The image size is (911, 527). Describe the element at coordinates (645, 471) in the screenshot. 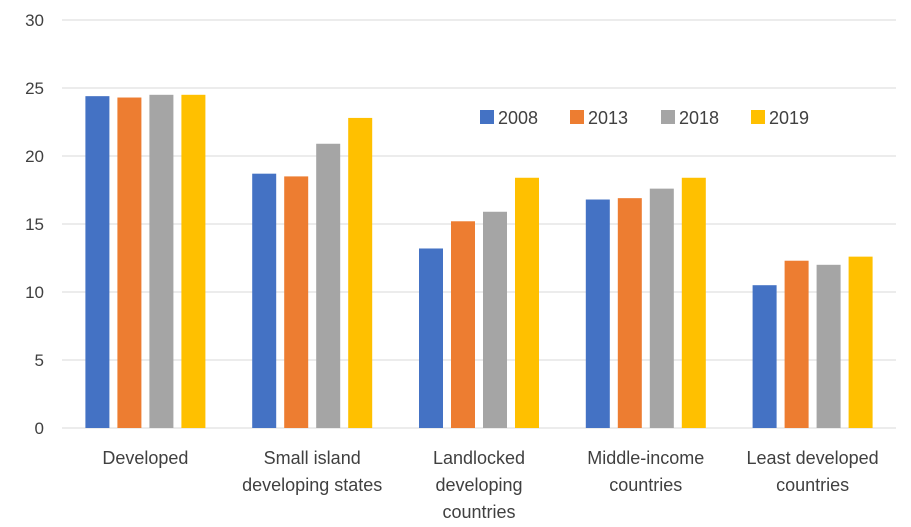

I see `category-label: Middle-income countries` at that location.